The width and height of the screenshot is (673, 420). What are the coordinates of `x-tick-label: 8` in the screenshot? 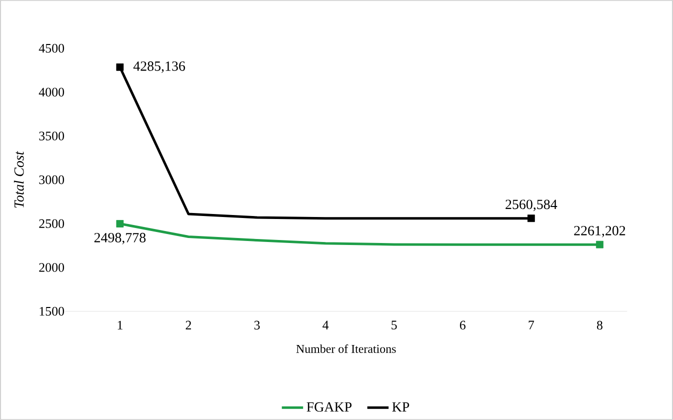 It's located at (599, 325).